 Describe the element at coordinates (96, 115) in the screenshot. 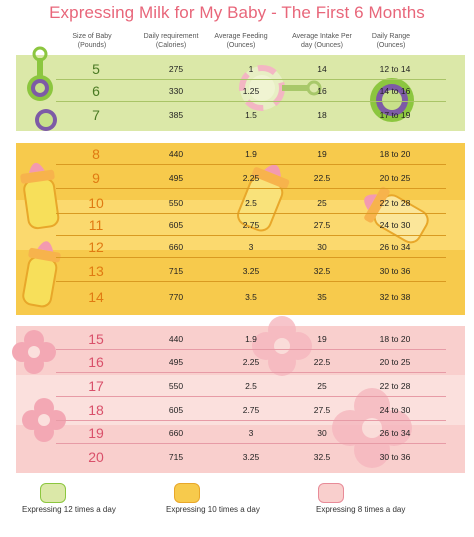

I see `baby-size: 7` at that location.